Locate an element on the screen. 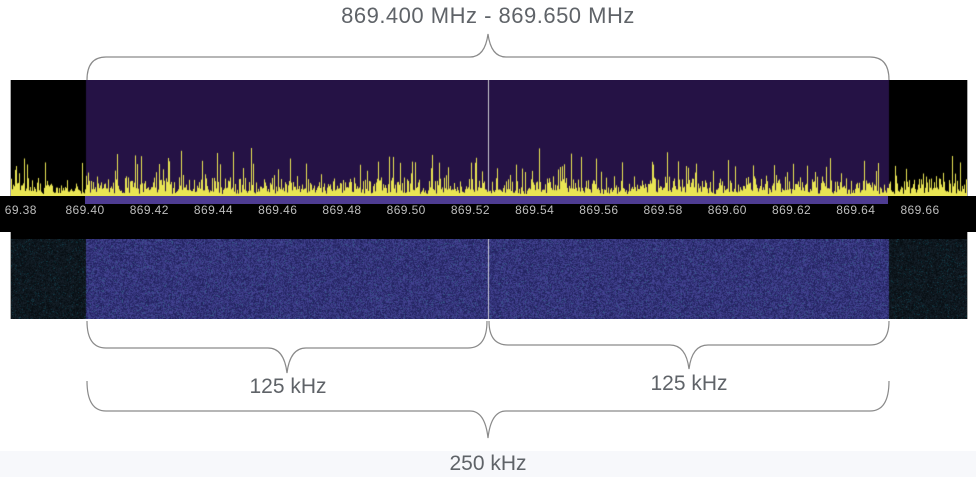  frequency-tick-label: 869.56 is located at coordinates (599, 210).